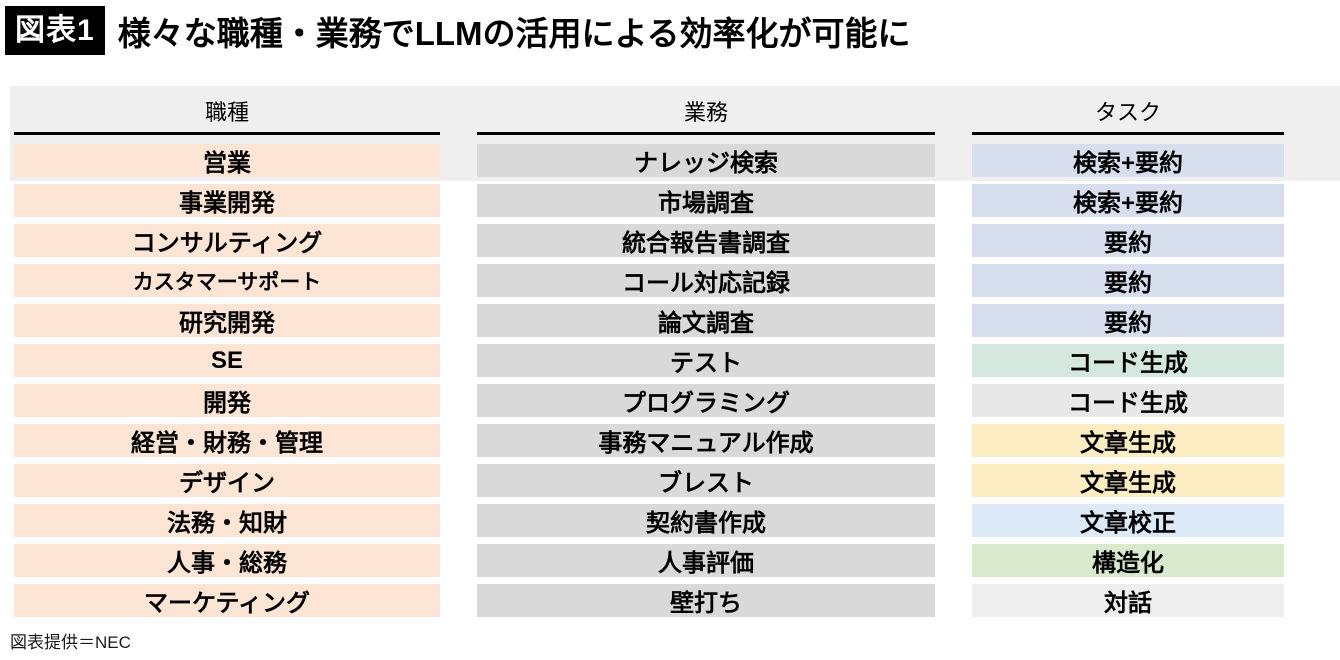  I want to click on work-cell: 壁打ち, so click(706, 600).